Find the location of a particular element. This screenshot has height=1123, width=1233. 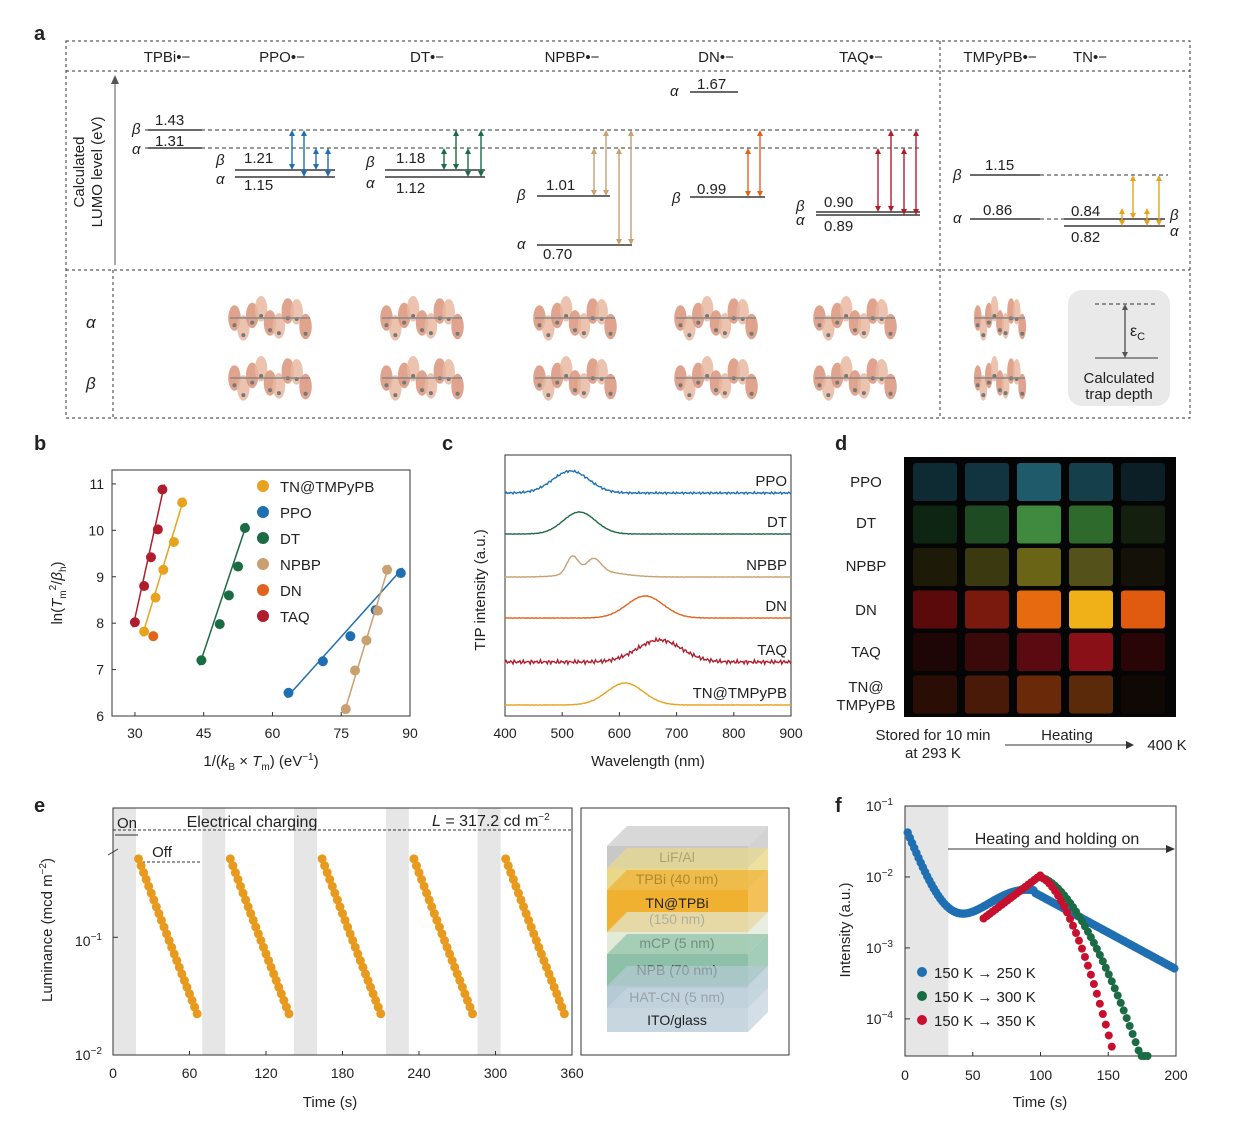

panel-c-series-label-1: DT is located at coordinates (777, 522).